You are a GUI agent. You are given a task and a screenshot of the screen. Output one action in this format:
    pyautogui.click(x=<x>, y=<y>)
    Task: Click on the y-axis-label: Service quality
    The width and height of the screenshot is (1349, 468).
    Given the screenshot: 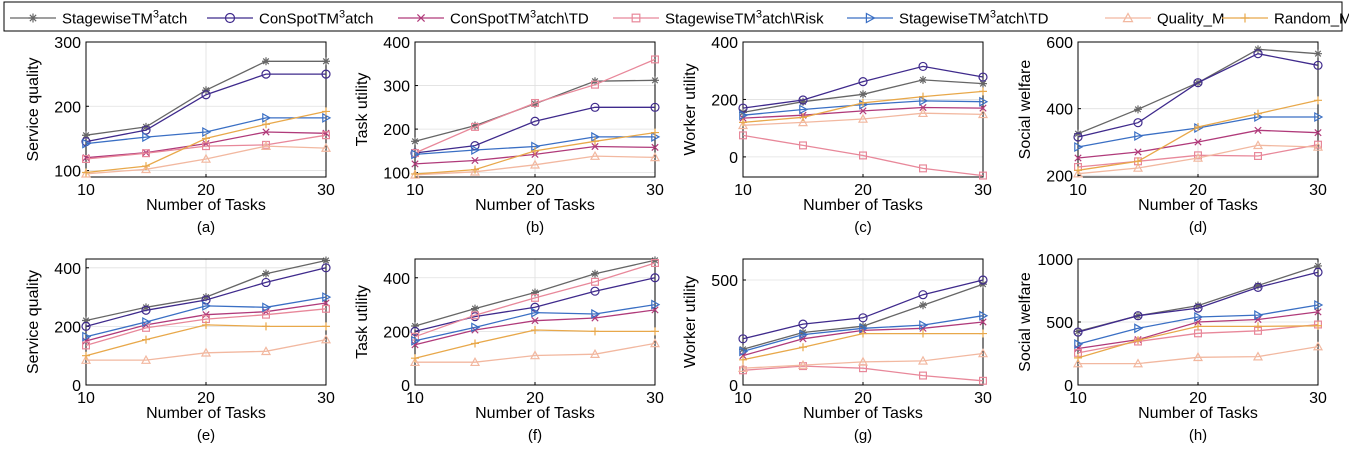 What is the action you would take?
    pyautogui.click(x=33, y=322)
    